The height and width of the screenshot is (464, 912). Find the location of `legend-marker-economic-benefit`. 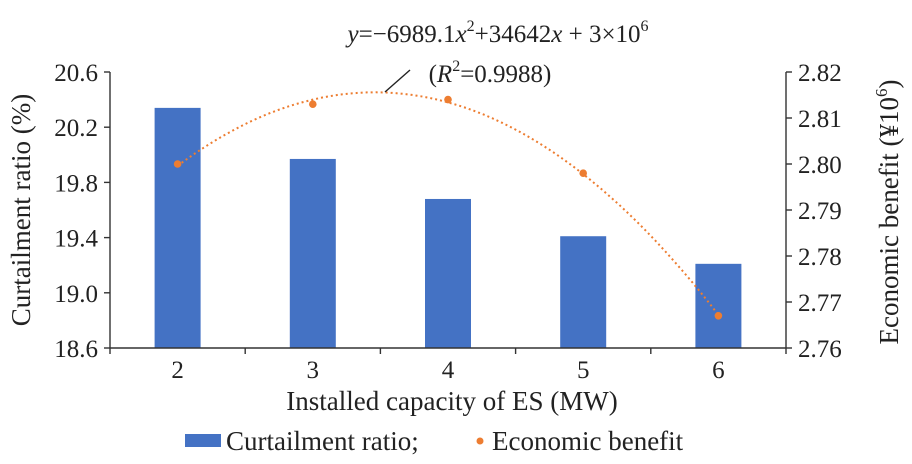

legend-marker-economic-benefit is located at coordinates (480, 441).